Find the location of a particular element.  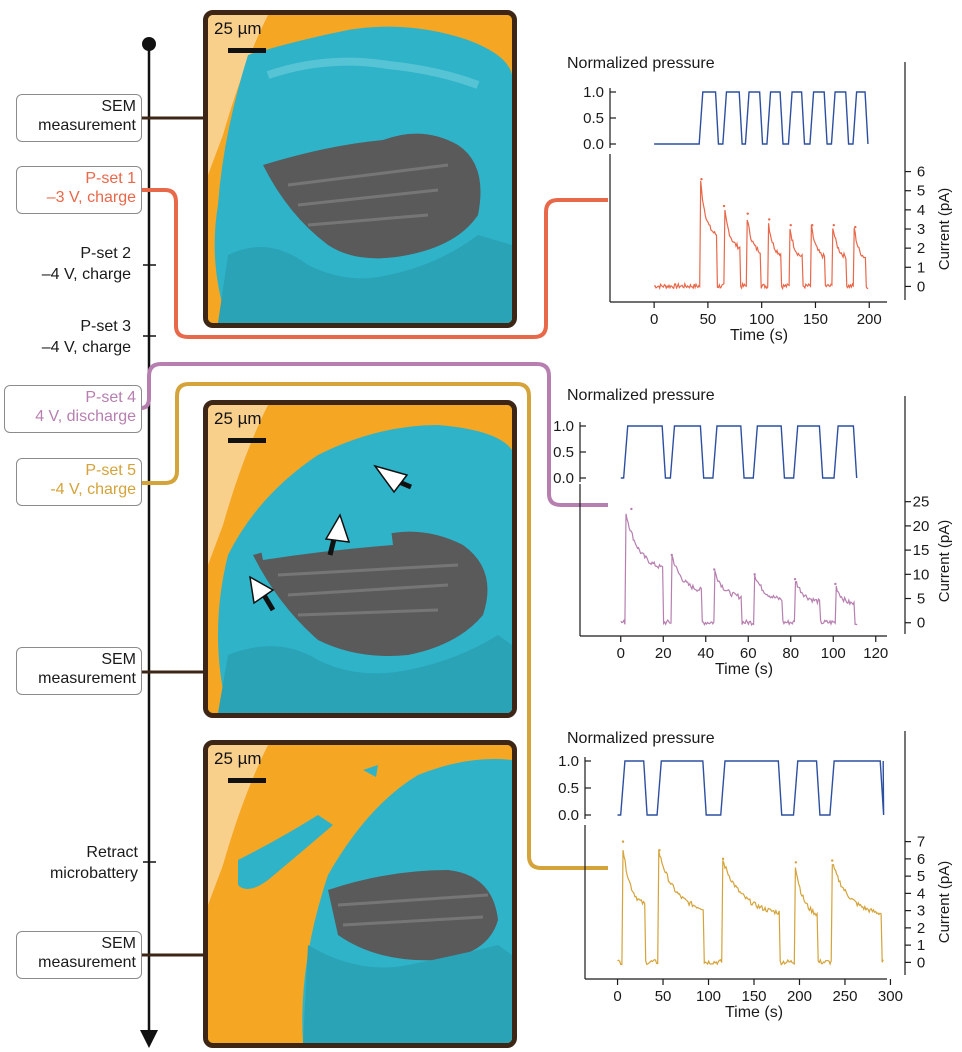

sem-image-1-scale-label: 25 µm is located at coordinates (238, 28).